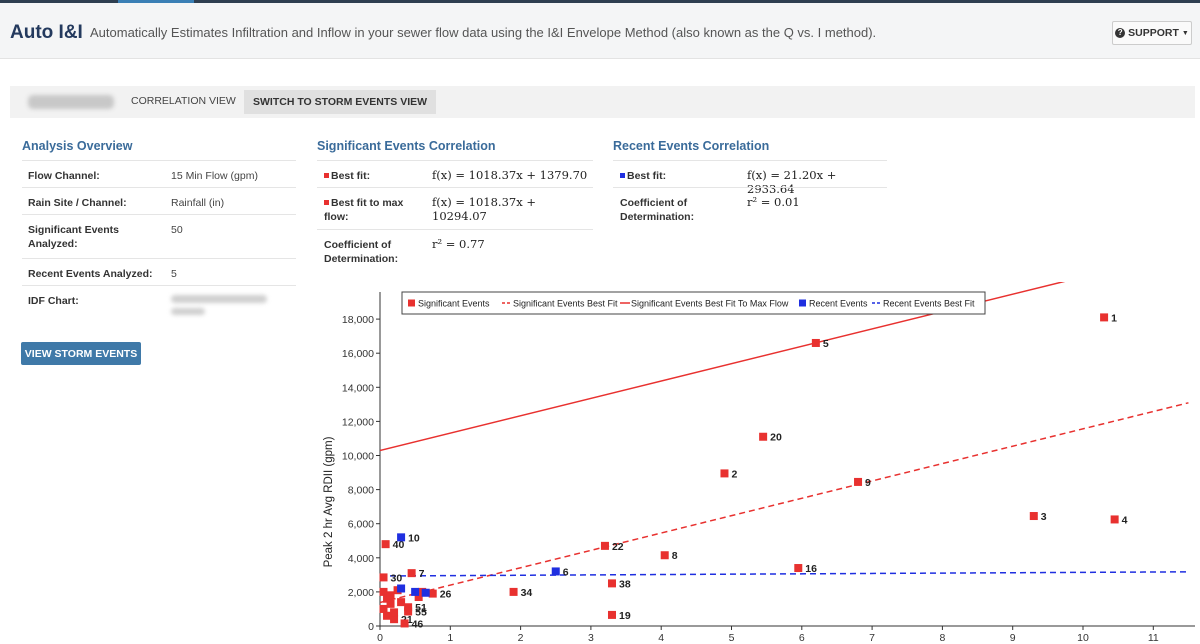 The image size is (1200, 644). What do you see at coordinates (661, 638) in the screenshot?
I see `x-tick-label: 4` at bounding box center [661, 638].